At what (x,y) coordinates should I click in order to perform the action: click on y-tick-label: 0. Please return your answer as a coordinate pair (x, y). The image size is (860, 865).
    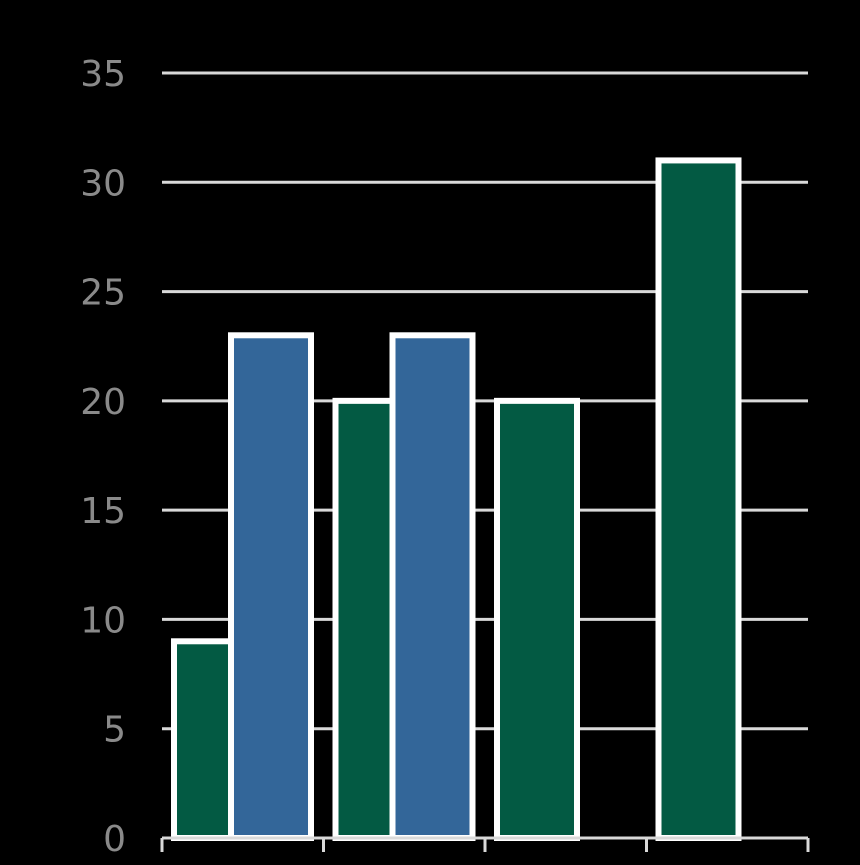
    Looking at the image, I should click on (114, 839).